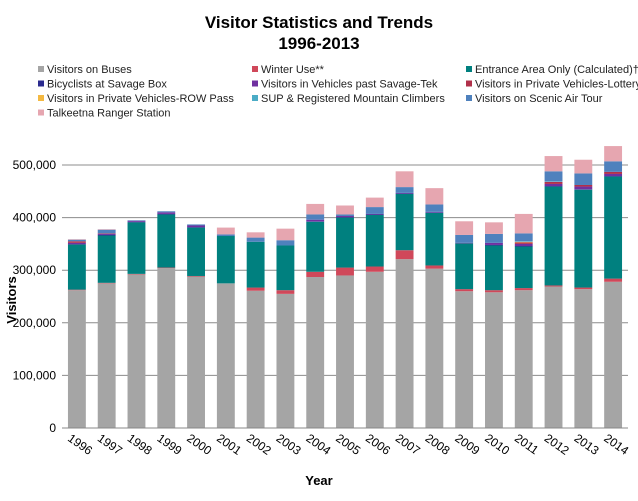 The width and height of the screenshot is (638, 501). I want to click on x-tick-label: 2013, so click(587, 444).